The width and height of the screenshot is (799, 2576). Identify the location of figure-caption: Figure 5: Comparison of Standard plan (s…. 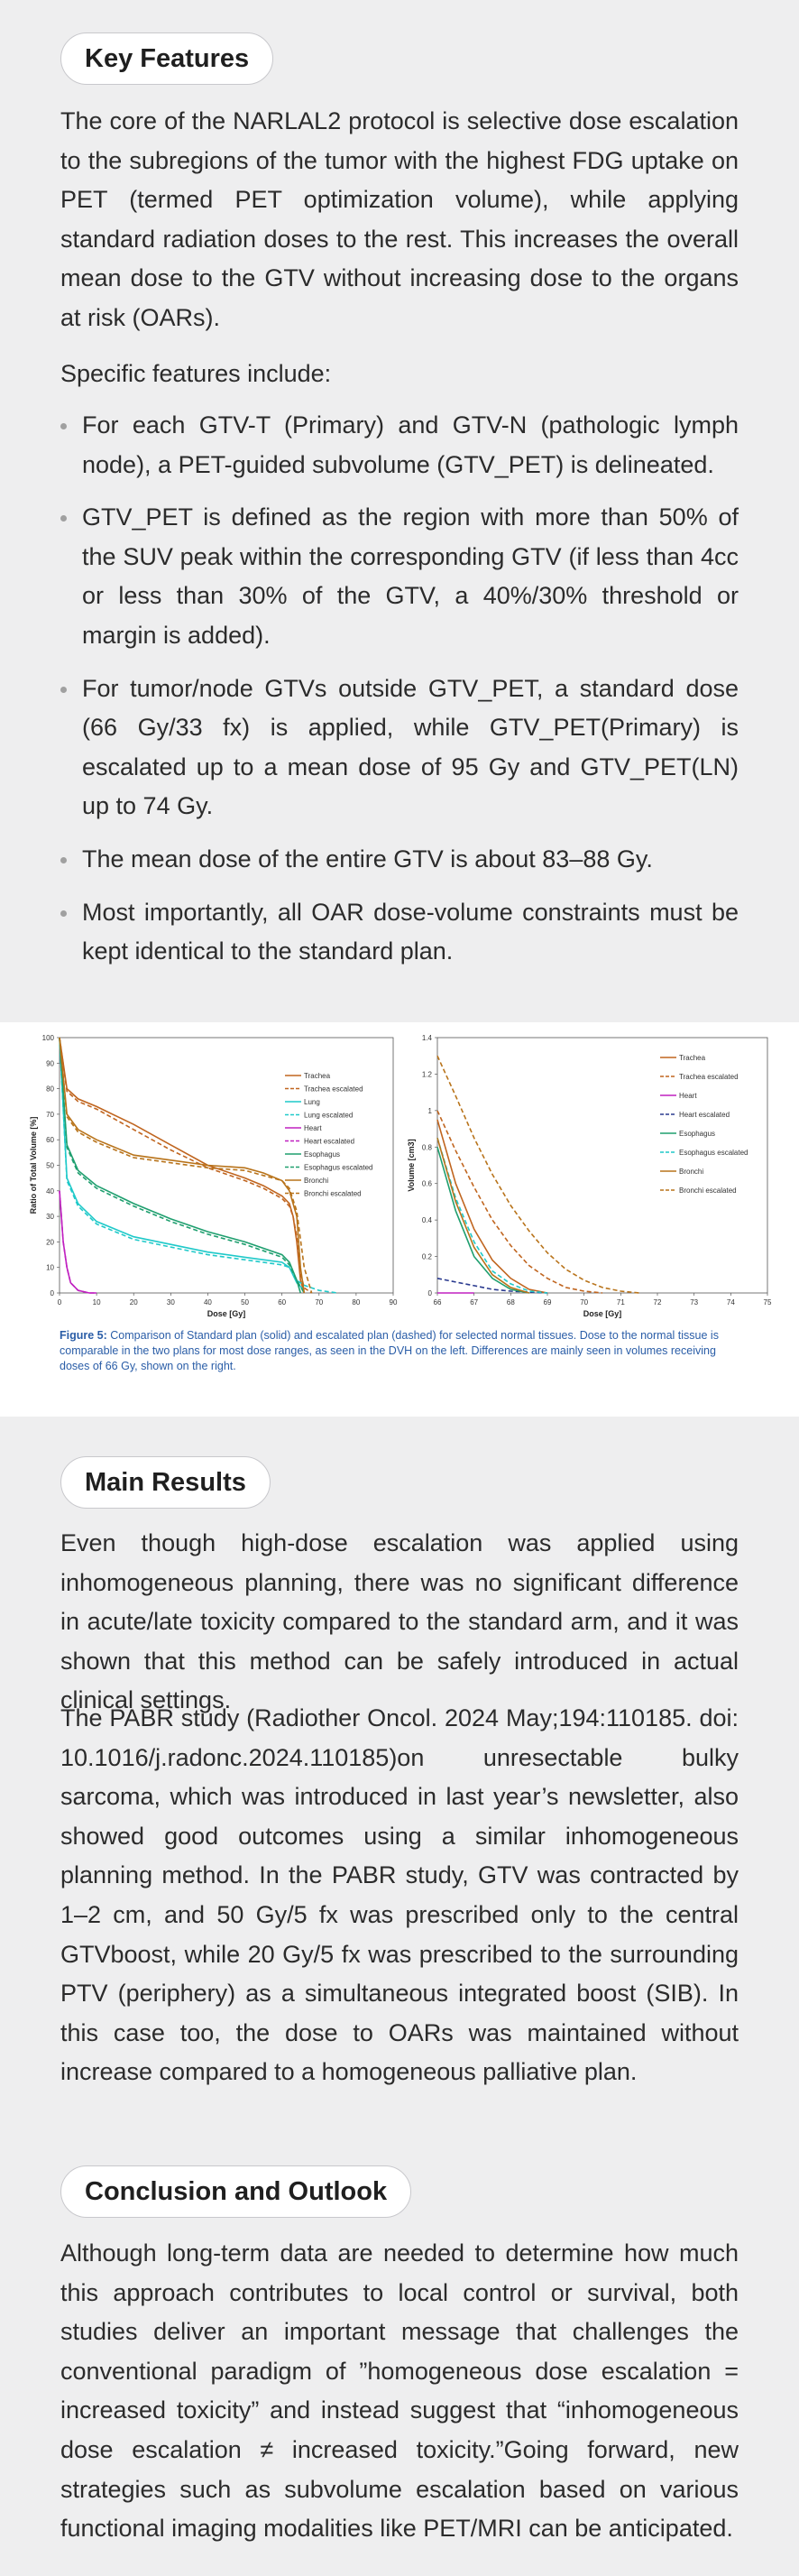
(402, 1351).